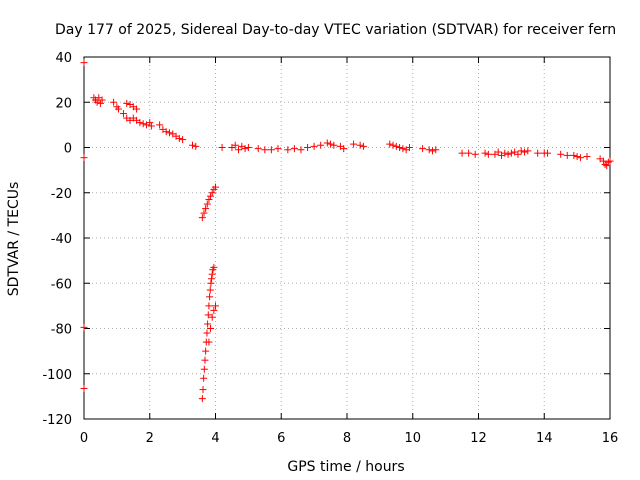 The width and height of the screenshot is (640, 480). What do you see at coordinates (61, 239) in the screenshot?
I see `y-tick-label: -40` at bounding box center [61, 239].